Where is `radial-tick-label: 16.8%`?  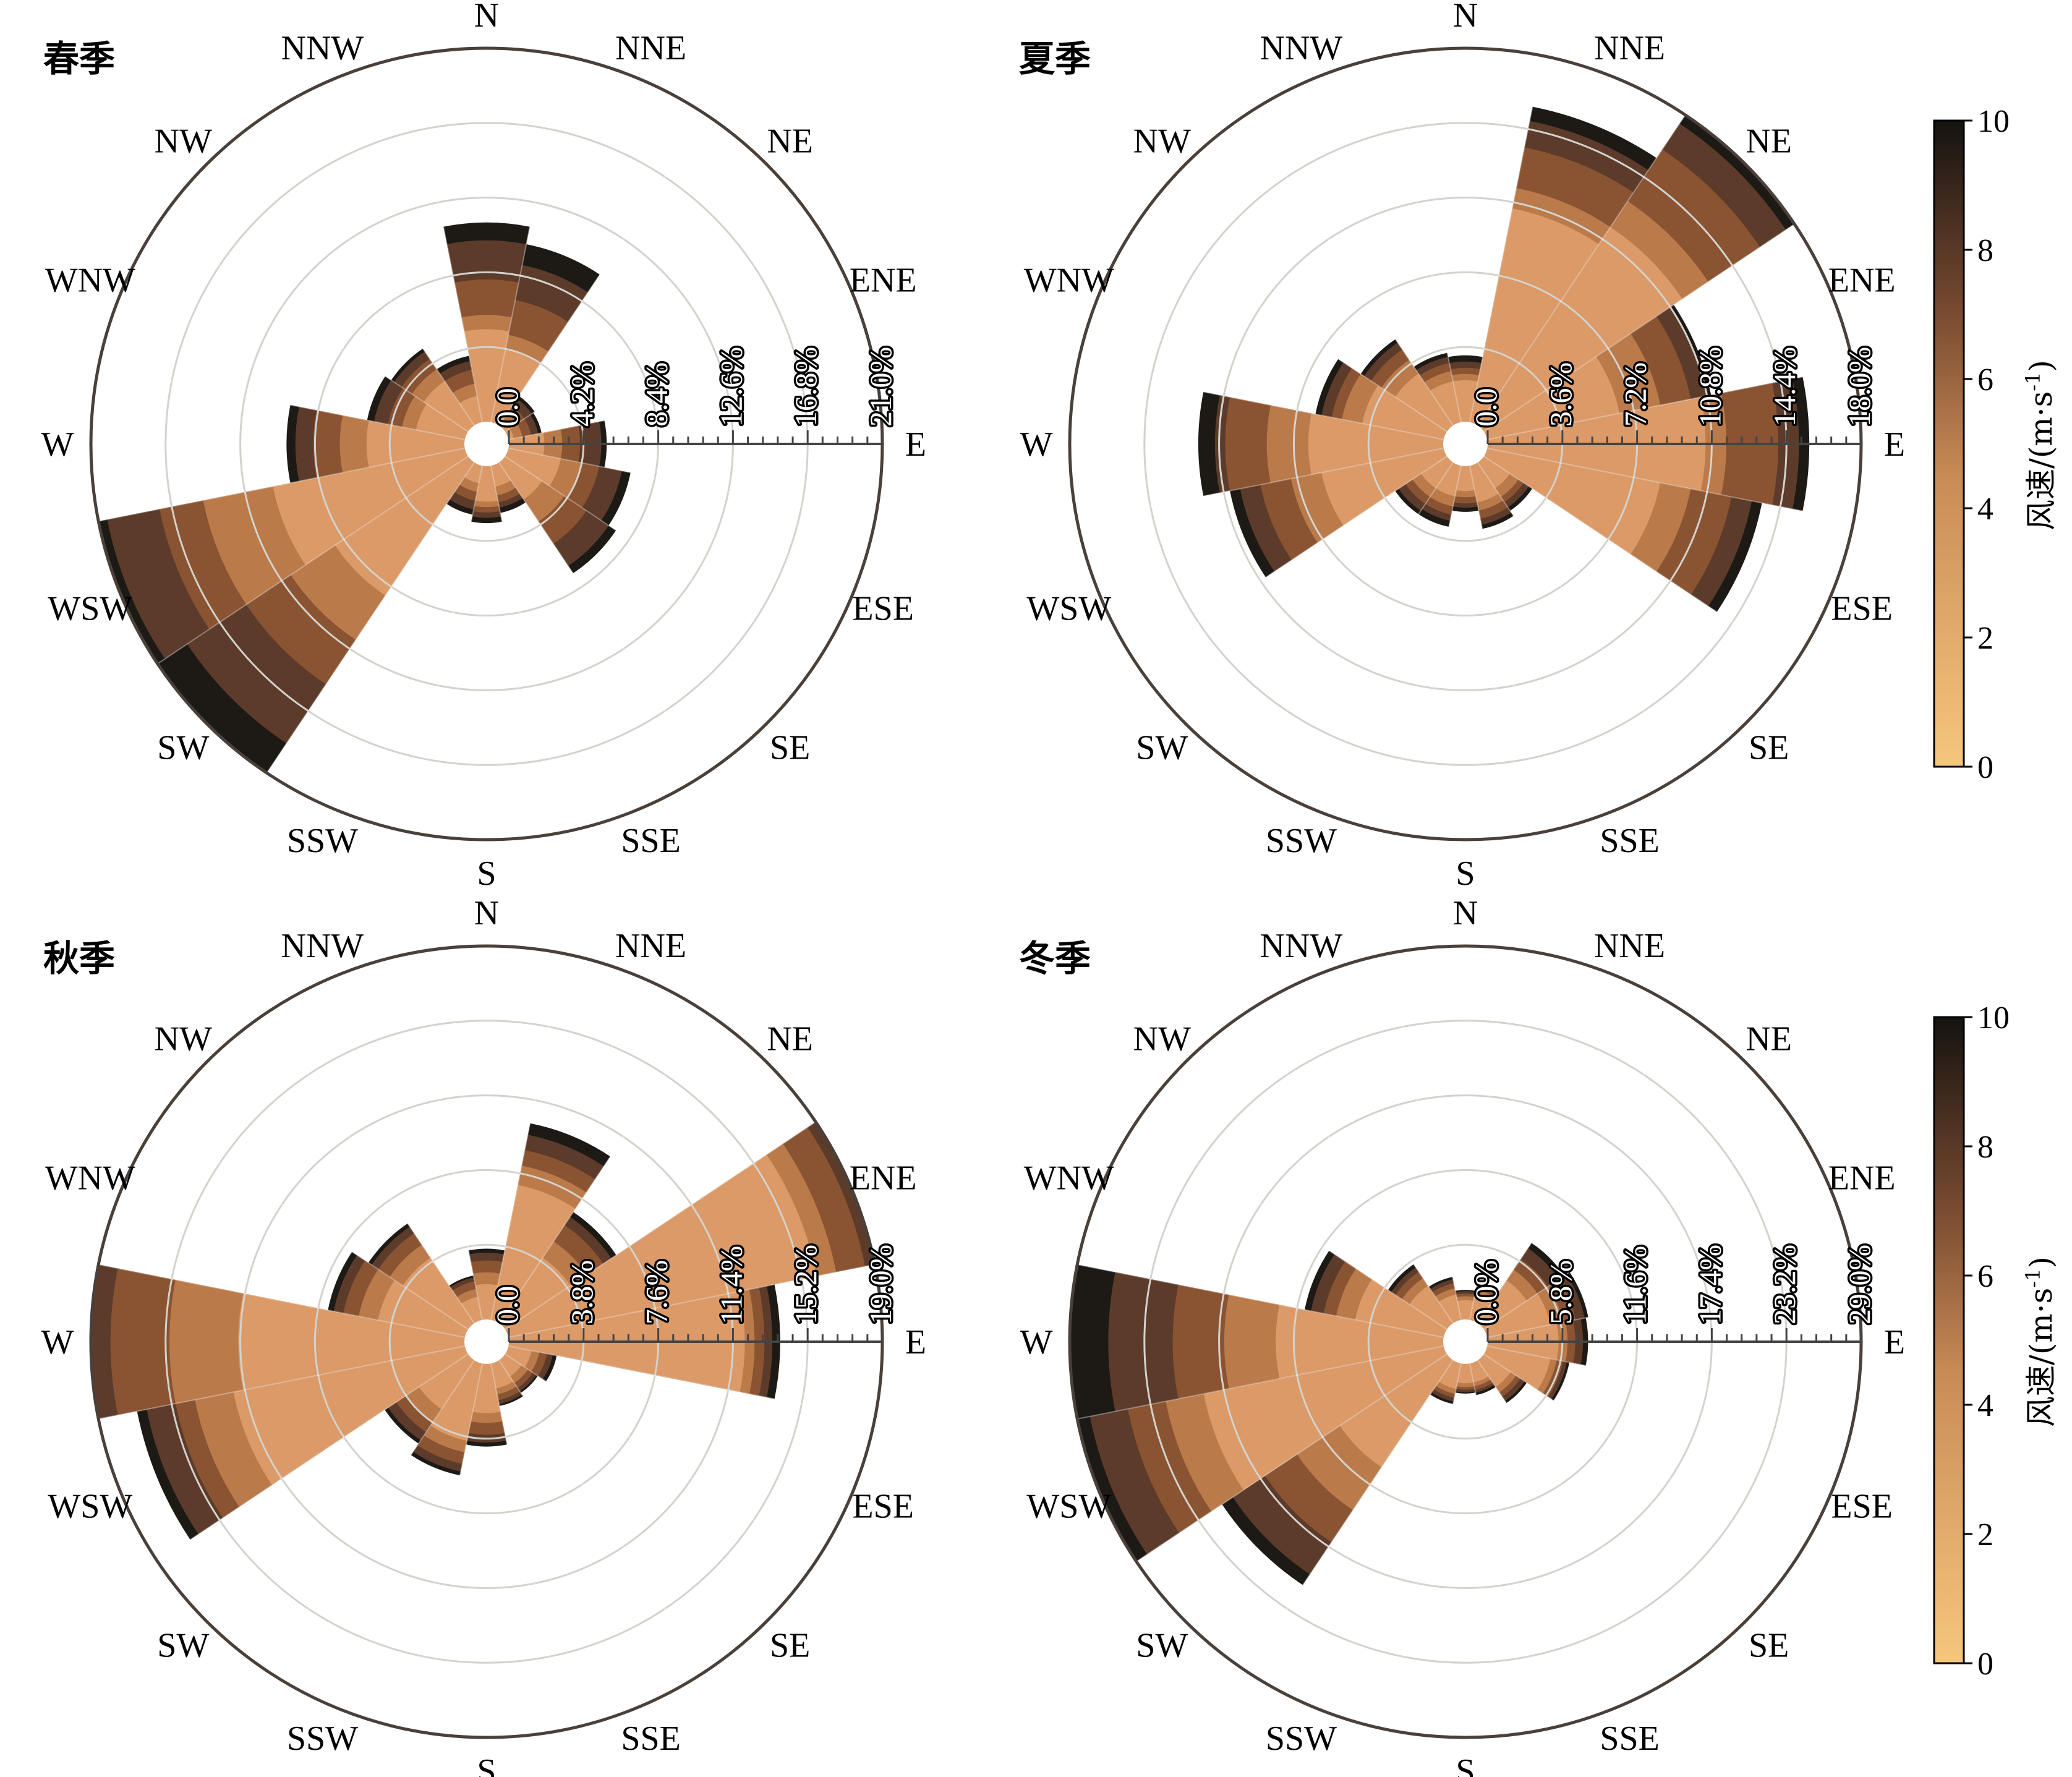 radial-tick-label: 16.8% is located at coordinates (806, 387).